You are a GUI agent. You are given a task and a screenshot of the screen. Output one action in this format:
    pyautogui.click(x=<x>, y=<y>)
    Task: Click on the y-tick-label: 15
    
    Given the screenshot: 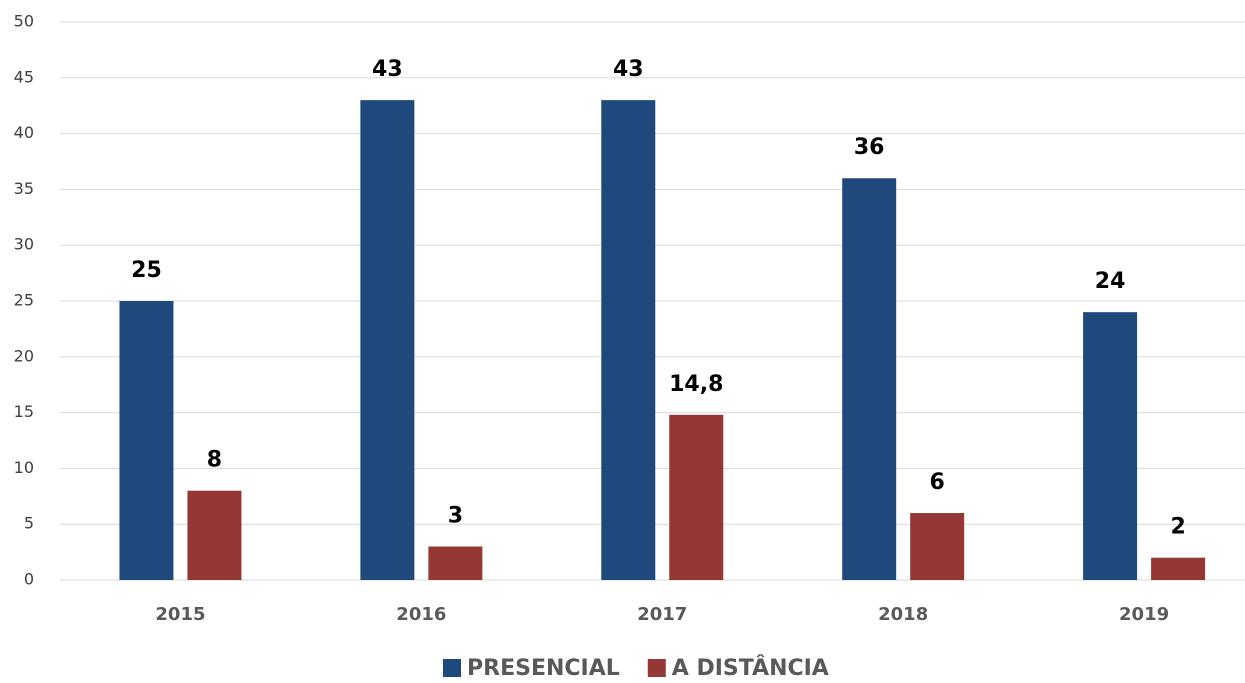 What is the action you would take?
    pyautogui.click(x=24, y=411)
    